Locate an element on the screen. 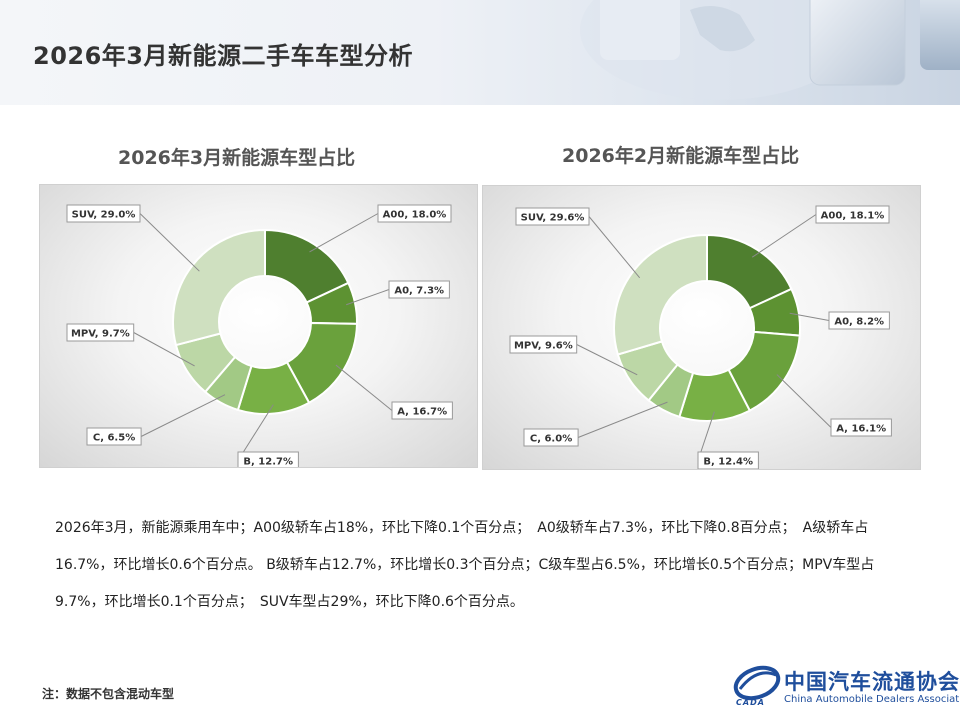 This screenshot has width=960, height=720. data-label: A00, 18.1% is located at coordinates (853, 216).